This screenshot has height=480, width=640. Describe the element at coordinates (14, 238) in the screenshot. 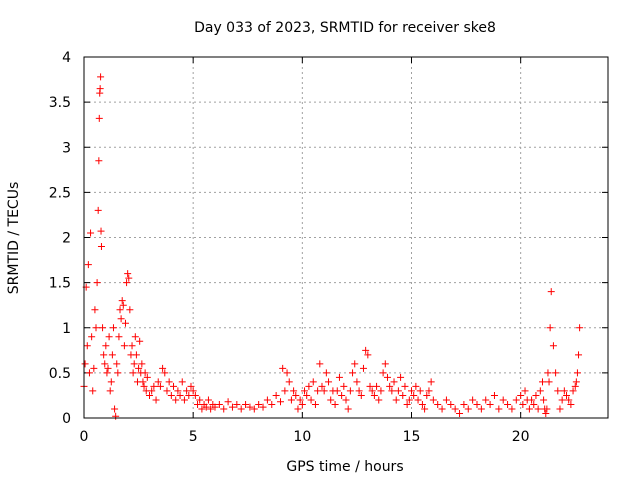

I see `y-axis-label: SRMTID / TECUs` at that location.